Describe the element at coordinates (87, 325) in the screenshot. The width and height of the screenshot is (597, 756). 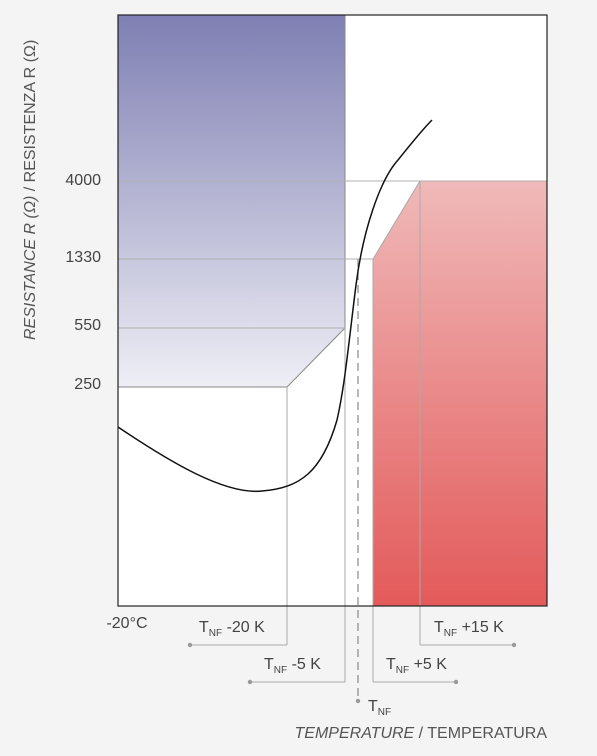
I see `y-tick-550: 550` at that location.